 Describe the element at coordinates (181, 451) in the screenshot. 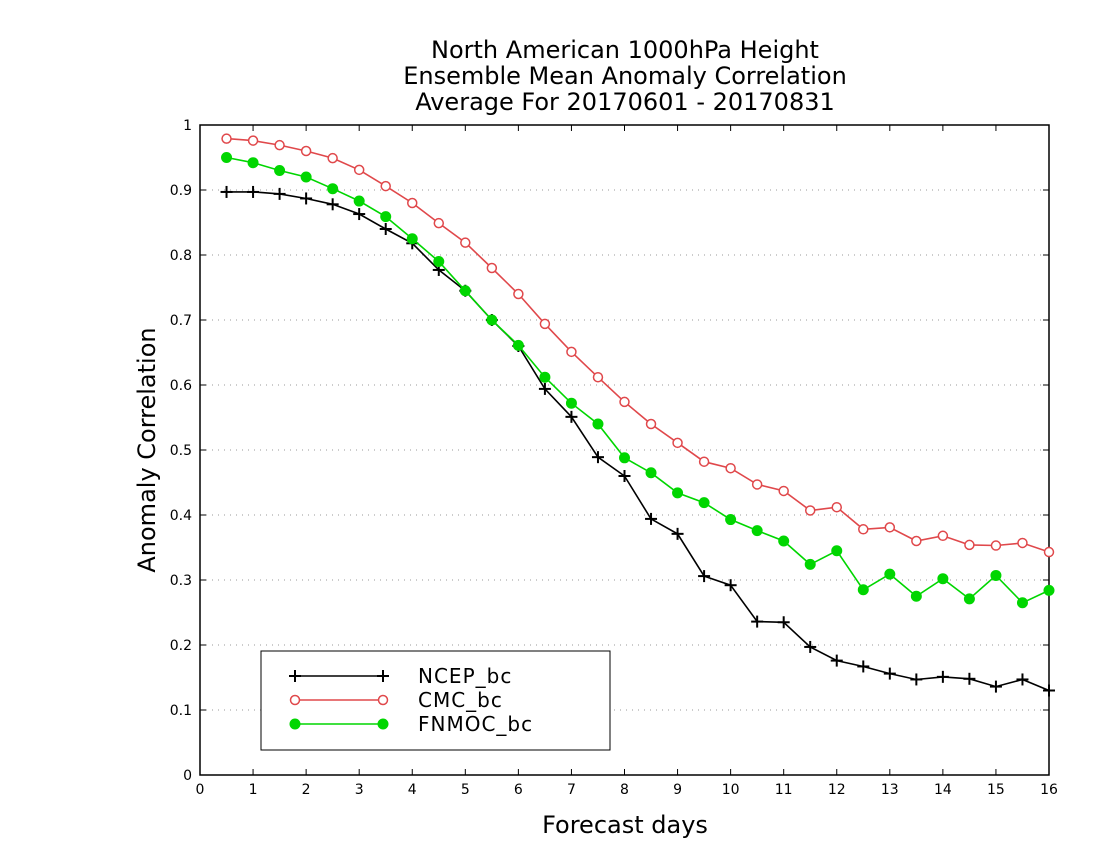

I see `y-tick-label: 0.5` at that location.